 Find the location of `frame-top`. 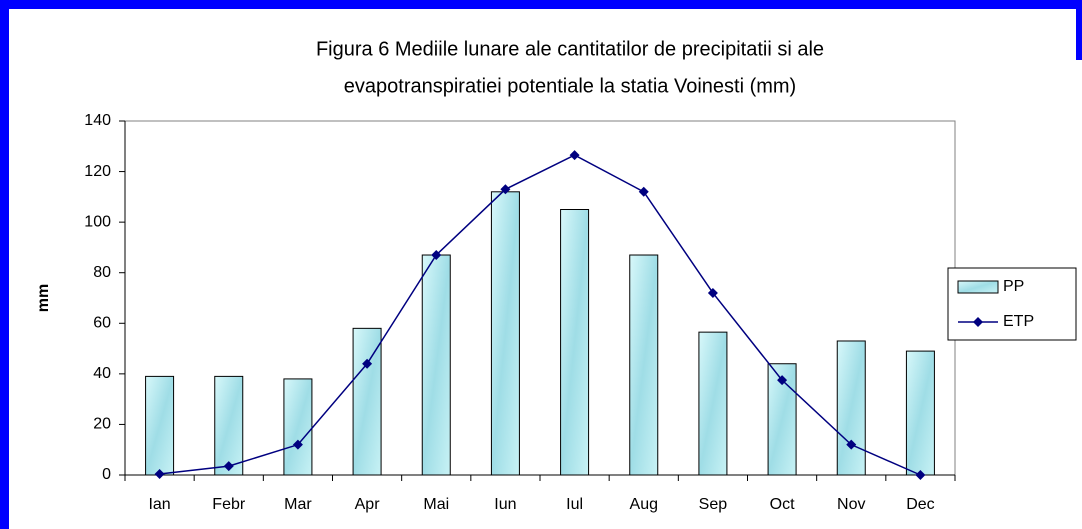

frame-top is located at coordinates (541, 4).